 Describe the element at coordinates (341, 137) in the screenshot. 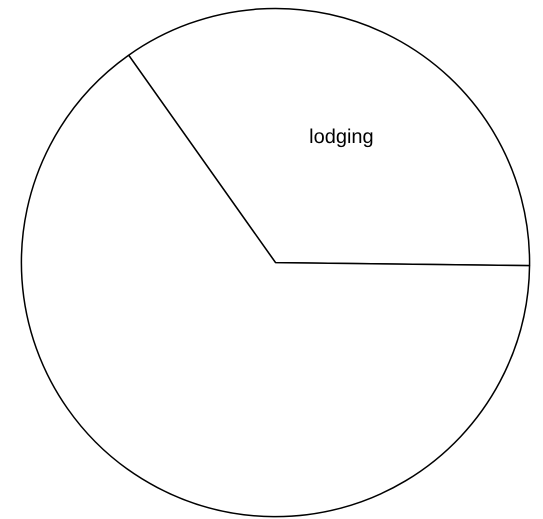

I see `slice-label: lodging` at that location.